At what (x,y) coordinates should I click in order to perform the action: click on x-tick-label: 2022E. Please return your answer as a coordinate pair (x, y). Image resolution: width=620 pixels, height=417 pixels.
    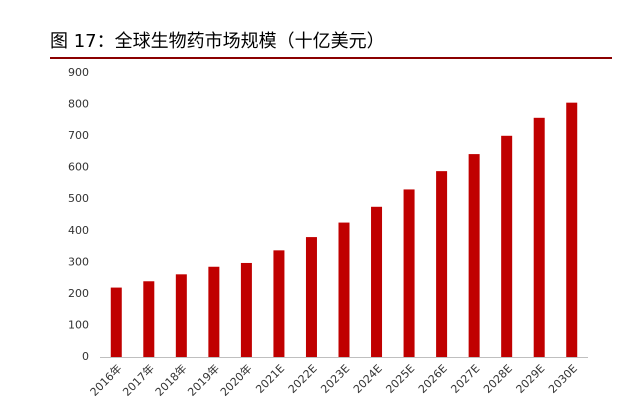
    Looking at the image, I should click on (303, 379).